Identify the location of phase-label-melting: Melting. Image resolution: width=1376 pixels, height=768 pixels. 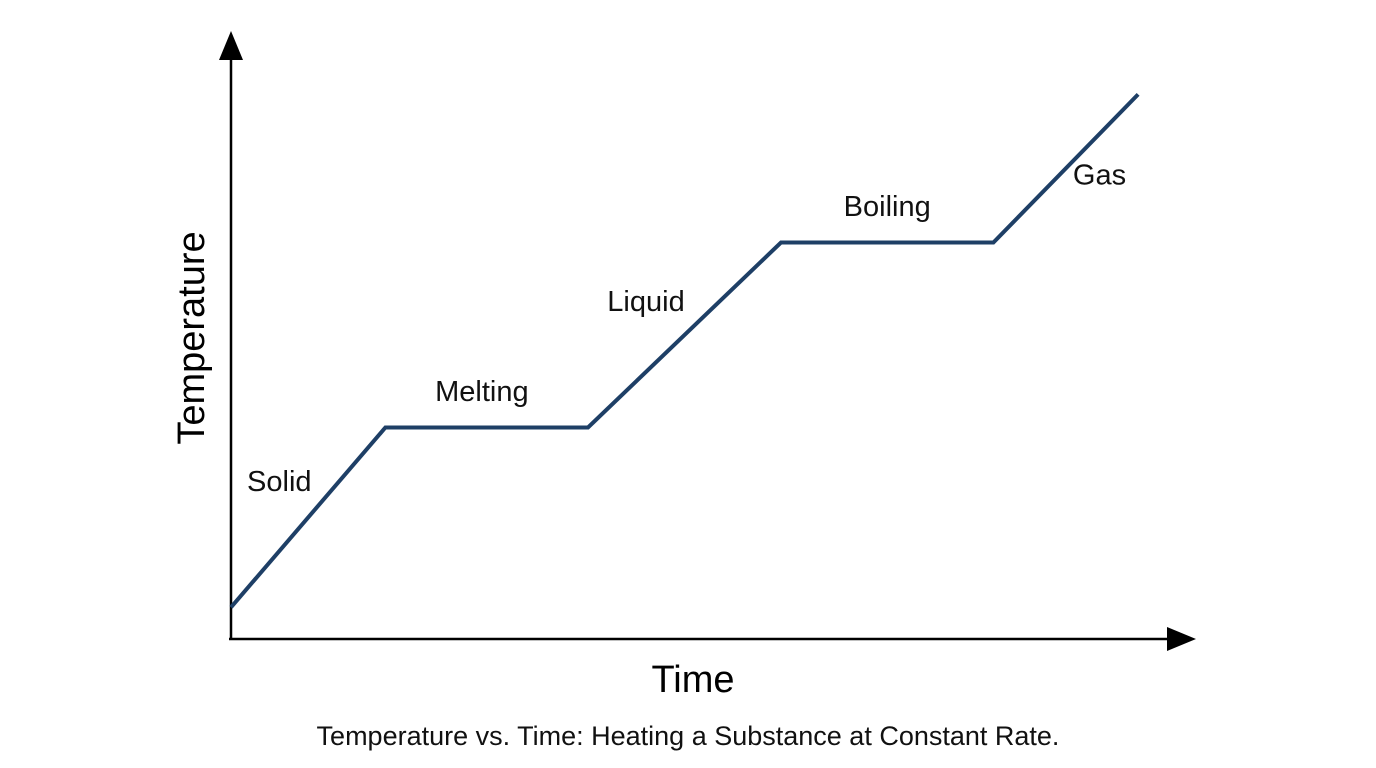
(482, 392).